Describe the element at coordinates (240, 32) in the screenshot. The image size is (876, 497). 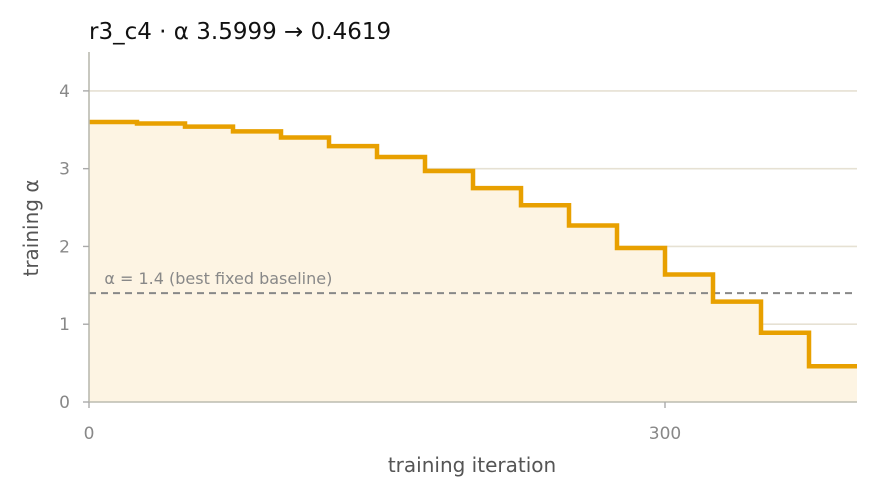
I see `chart-title: r3_c4 · α 3.5999 → 0.4619` at that location.